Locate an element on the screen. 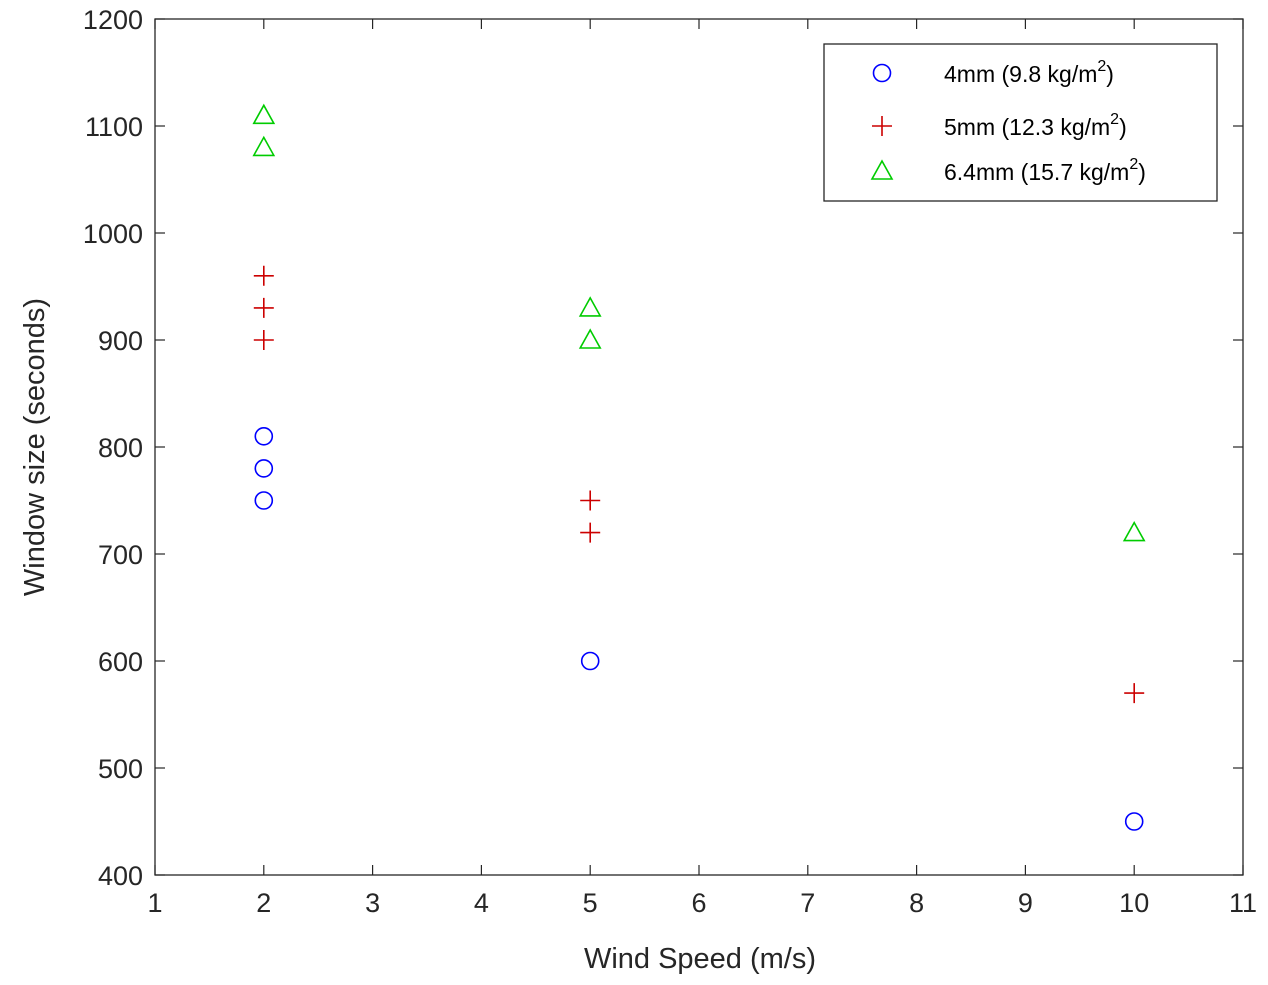  legend-entry: 5mm (12.3 kg/m2) is located at coordinates (999, 125).